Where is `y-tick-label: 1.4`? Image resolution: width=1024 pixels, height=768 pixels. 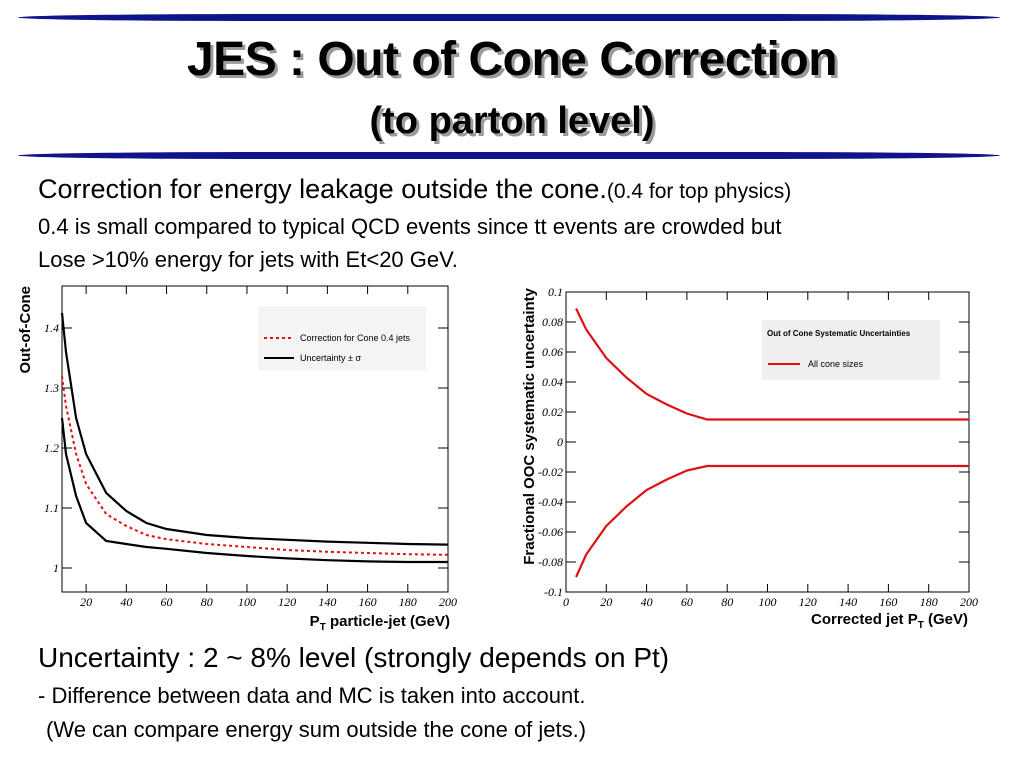
y-tick-label: 1.4 is located at coordinates (51, 328).